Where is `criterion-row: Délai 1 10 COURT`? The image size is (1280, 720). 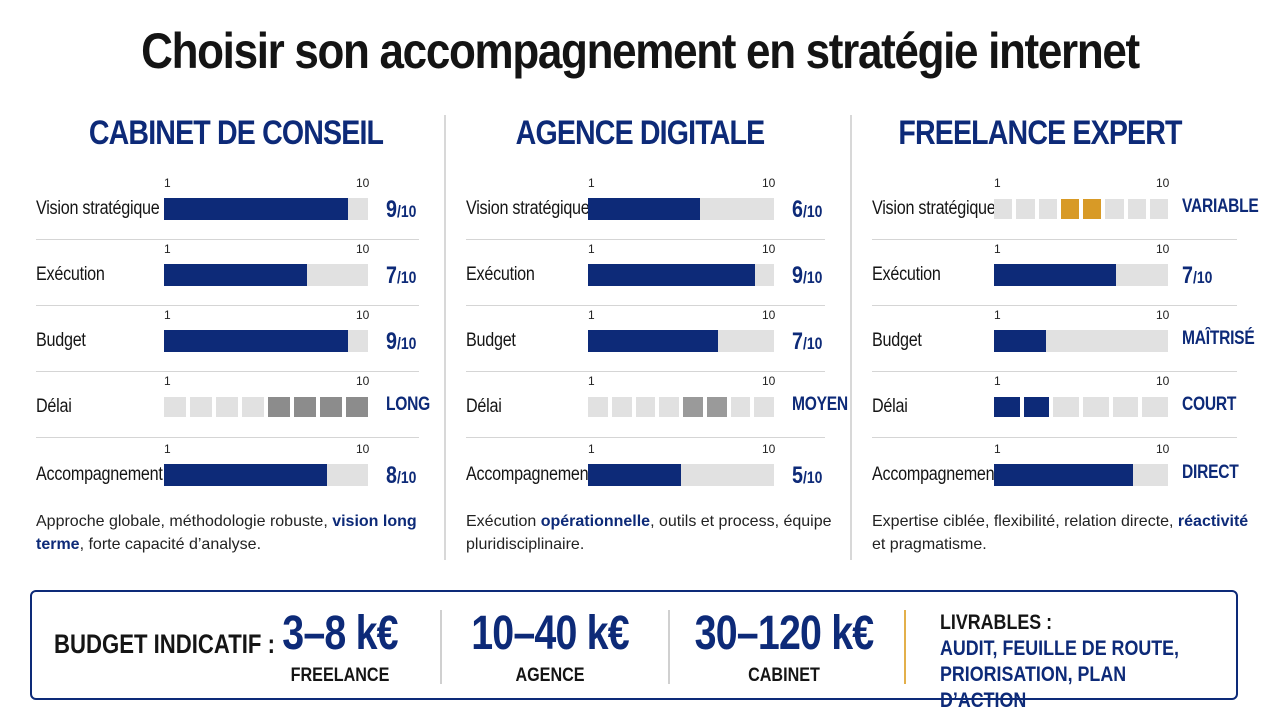
criterion-row: Délai 1 10 COURT is located at coordinates (1054, 405).